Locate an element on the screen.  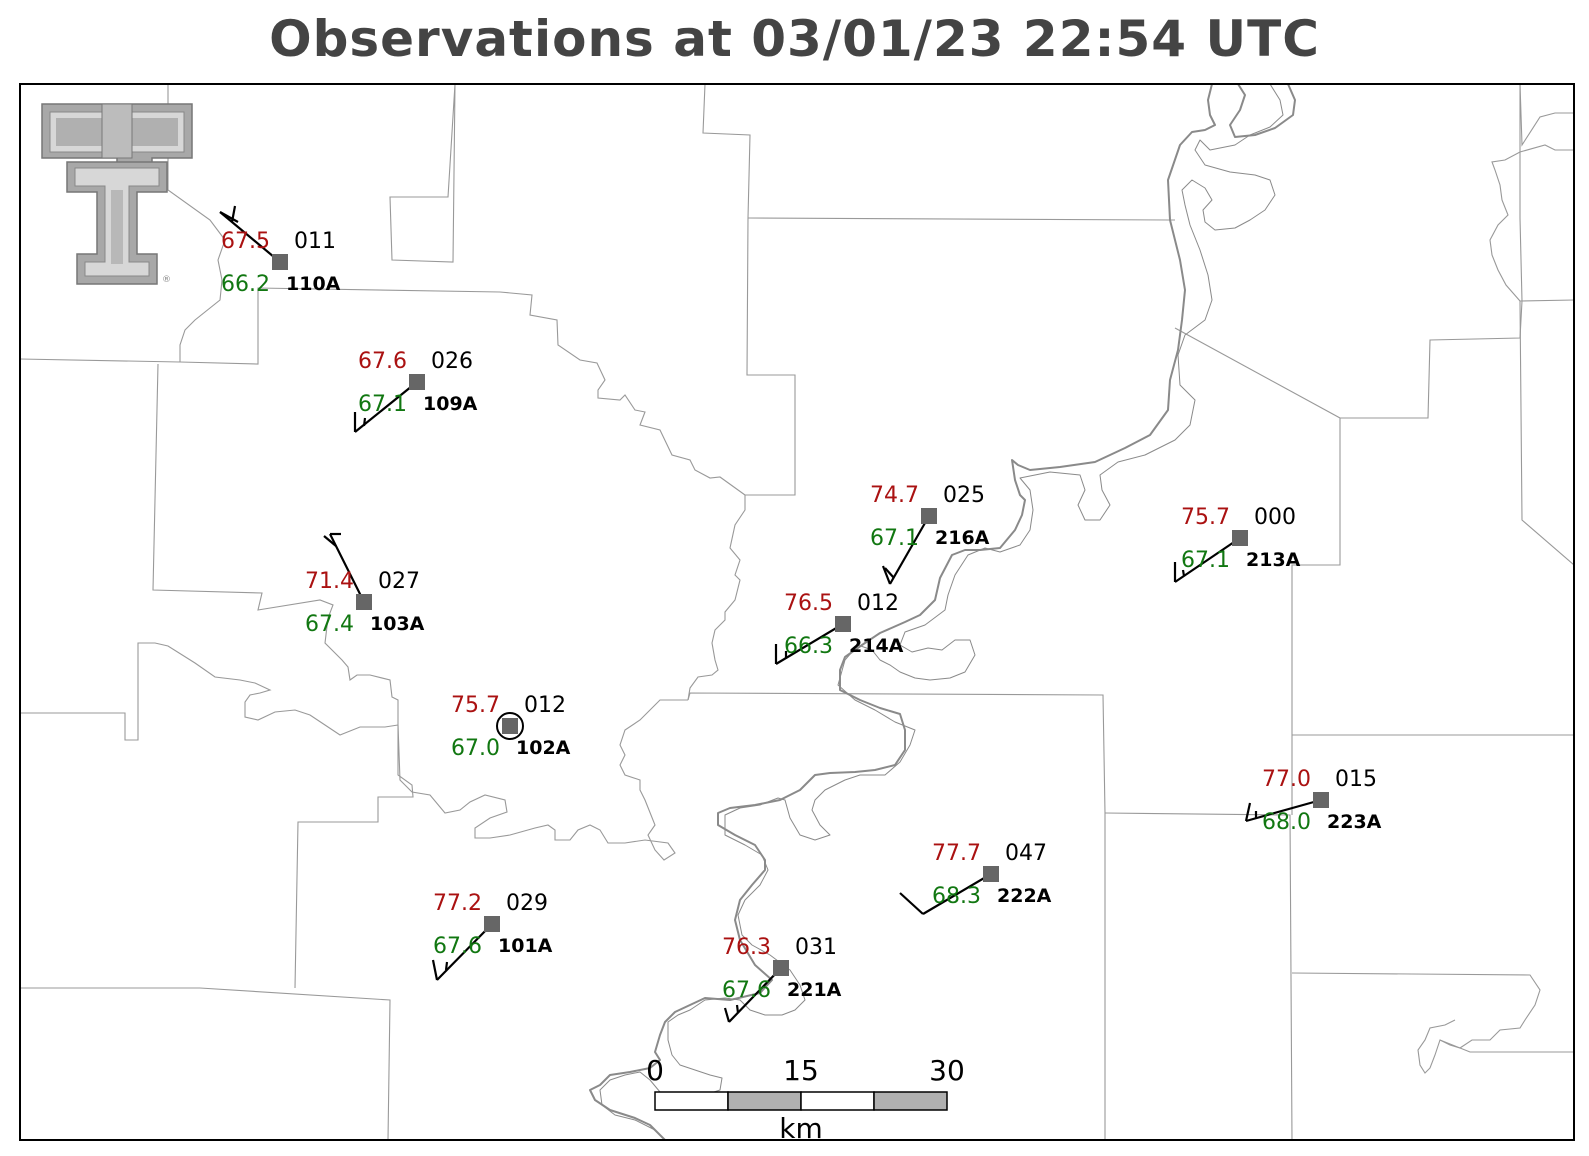
wind-direction-label: 029 is located at coordinates (527, 903).